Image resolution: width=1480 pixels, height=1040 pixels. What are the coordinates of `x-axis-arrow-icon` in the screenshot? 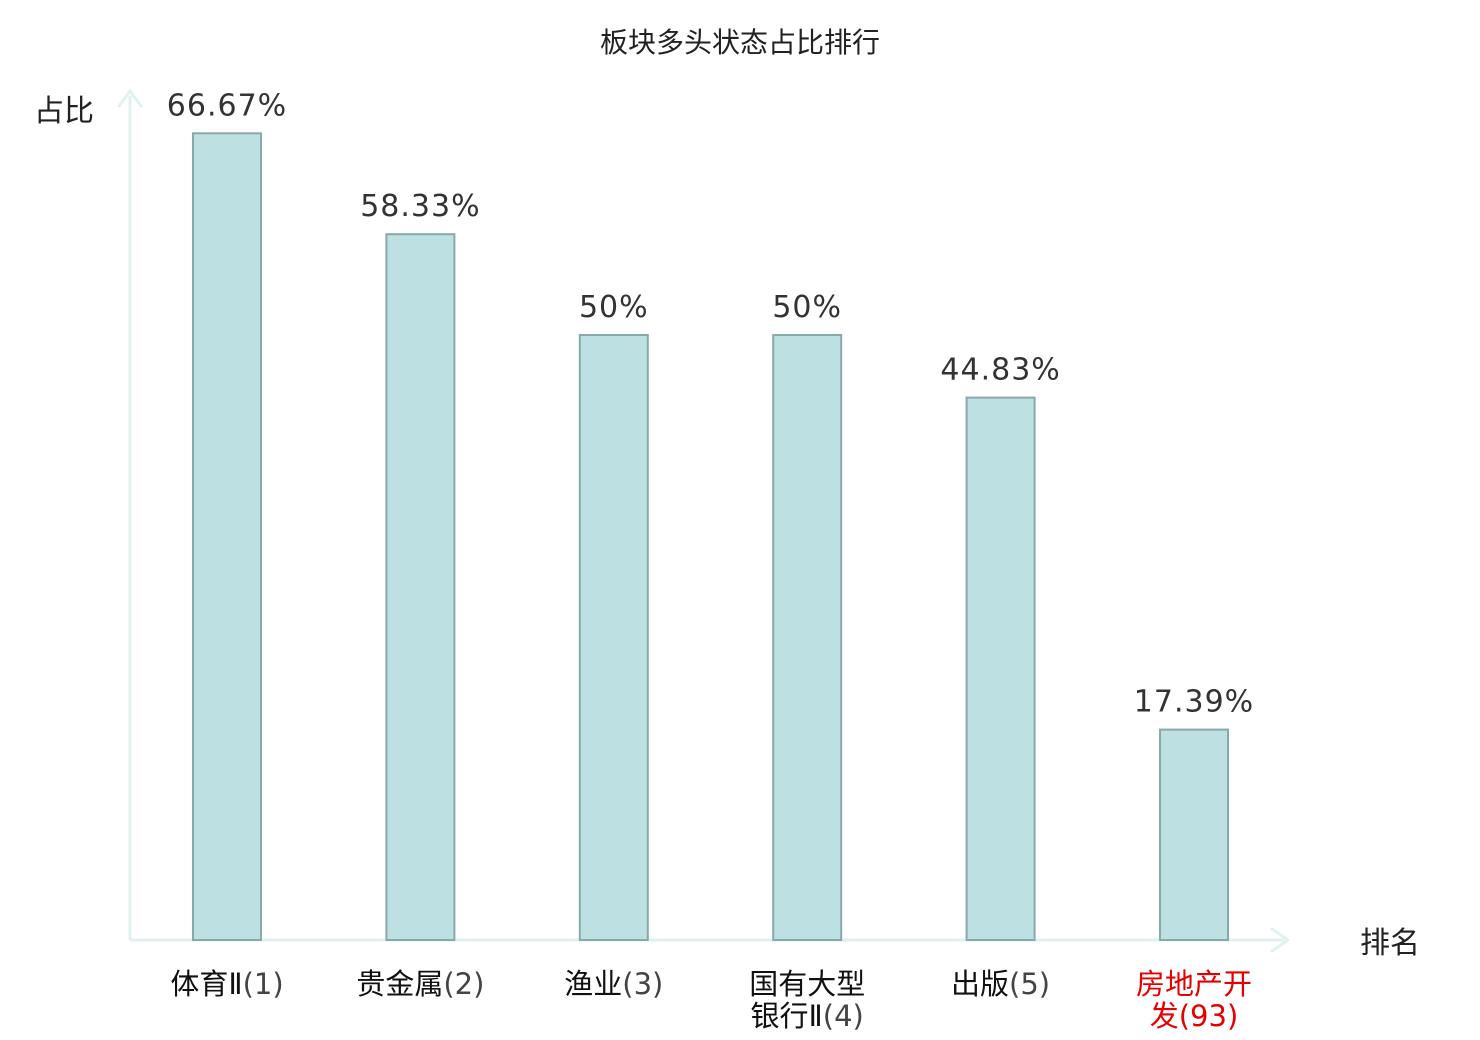 It's located at (1280, 940).